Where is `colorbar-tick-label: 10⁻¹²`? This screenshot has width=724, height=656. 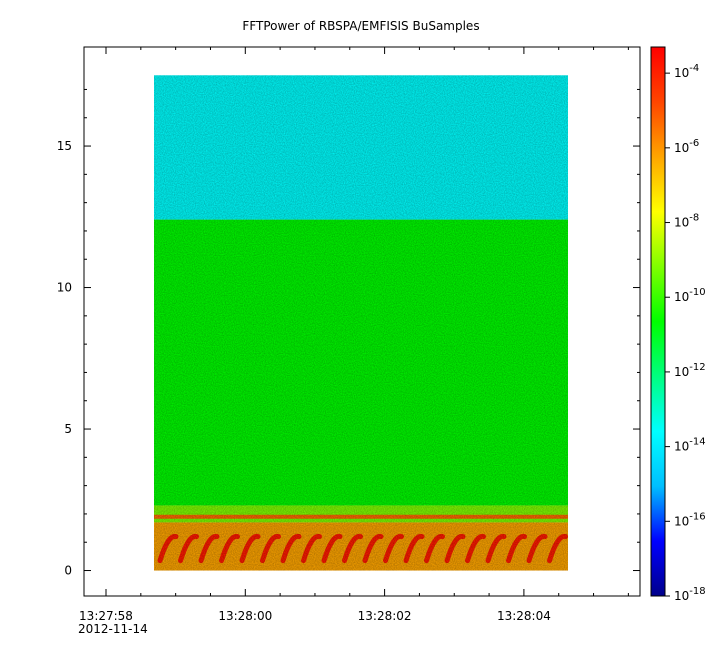
colorbar-tick-label: 10⁻¹² is located at coordinates (690, 370).